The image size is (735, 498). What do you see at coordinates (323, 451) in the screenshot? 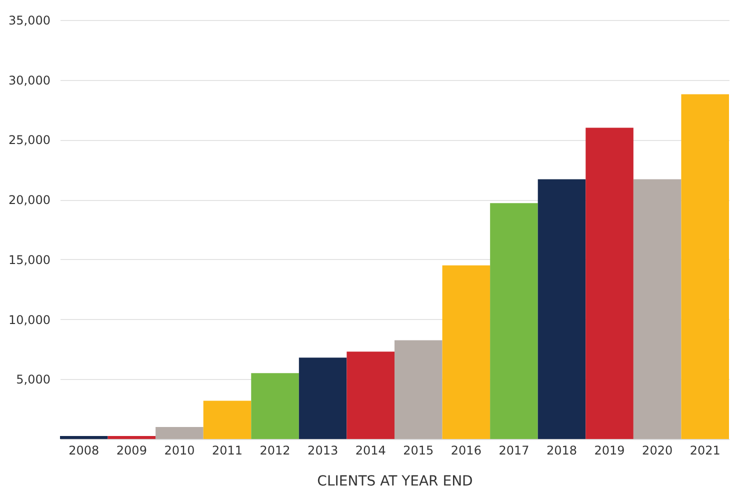
I see `x-tick-label: 2013` at bounding box center [323, 451].